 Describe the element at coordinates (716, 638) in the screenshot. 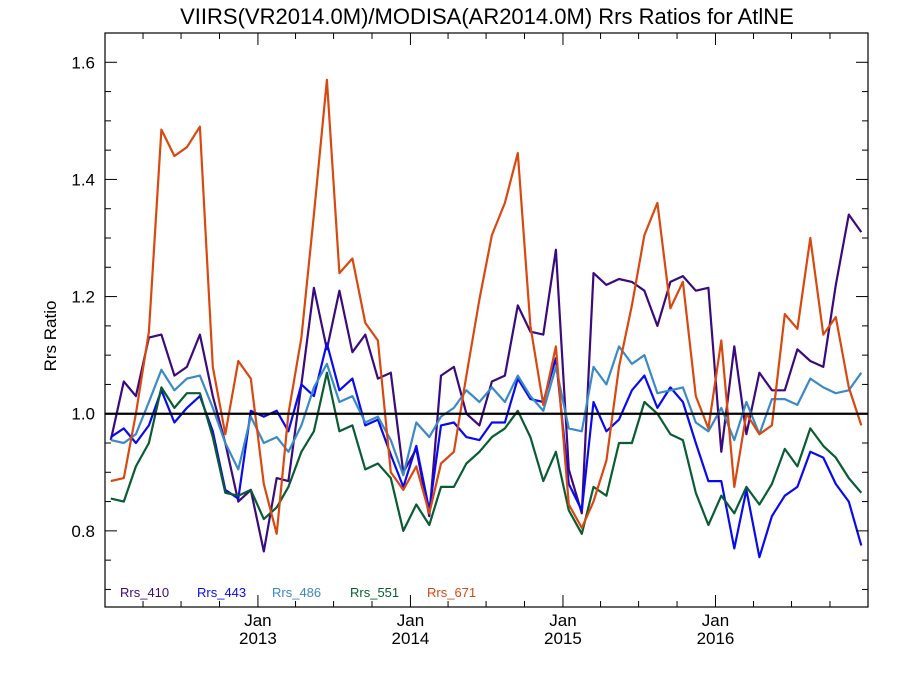

I see `x-tick-year-label: 2016` at that location.